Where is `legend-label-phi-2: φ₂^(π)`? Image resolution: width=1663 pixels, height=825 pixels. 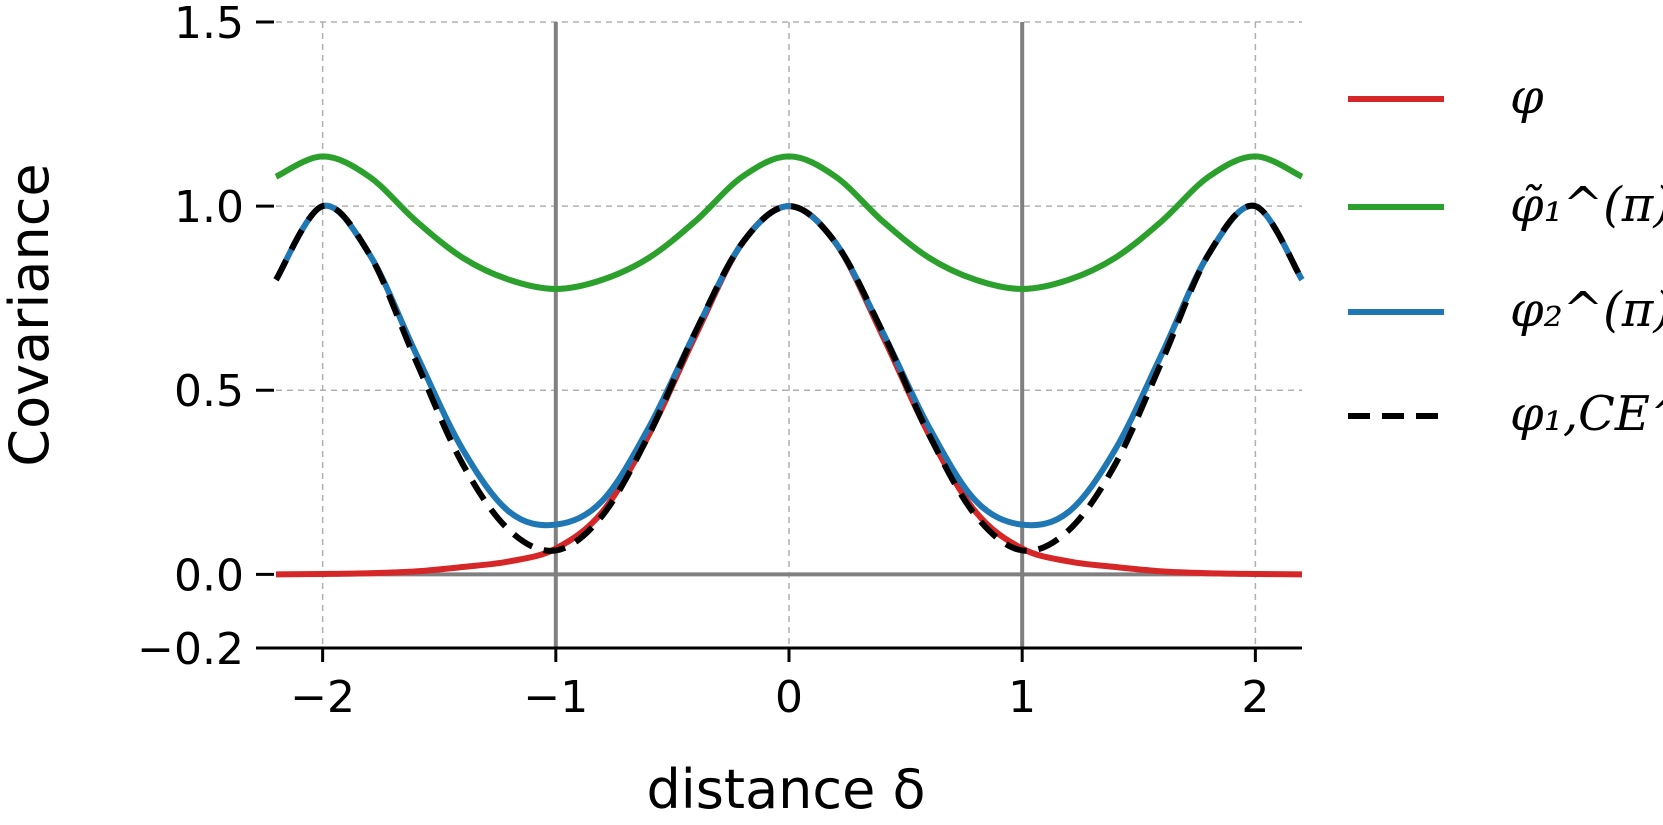 legend-label-phi-2: φ₂^(π) is located at coordinates (1586, 310).